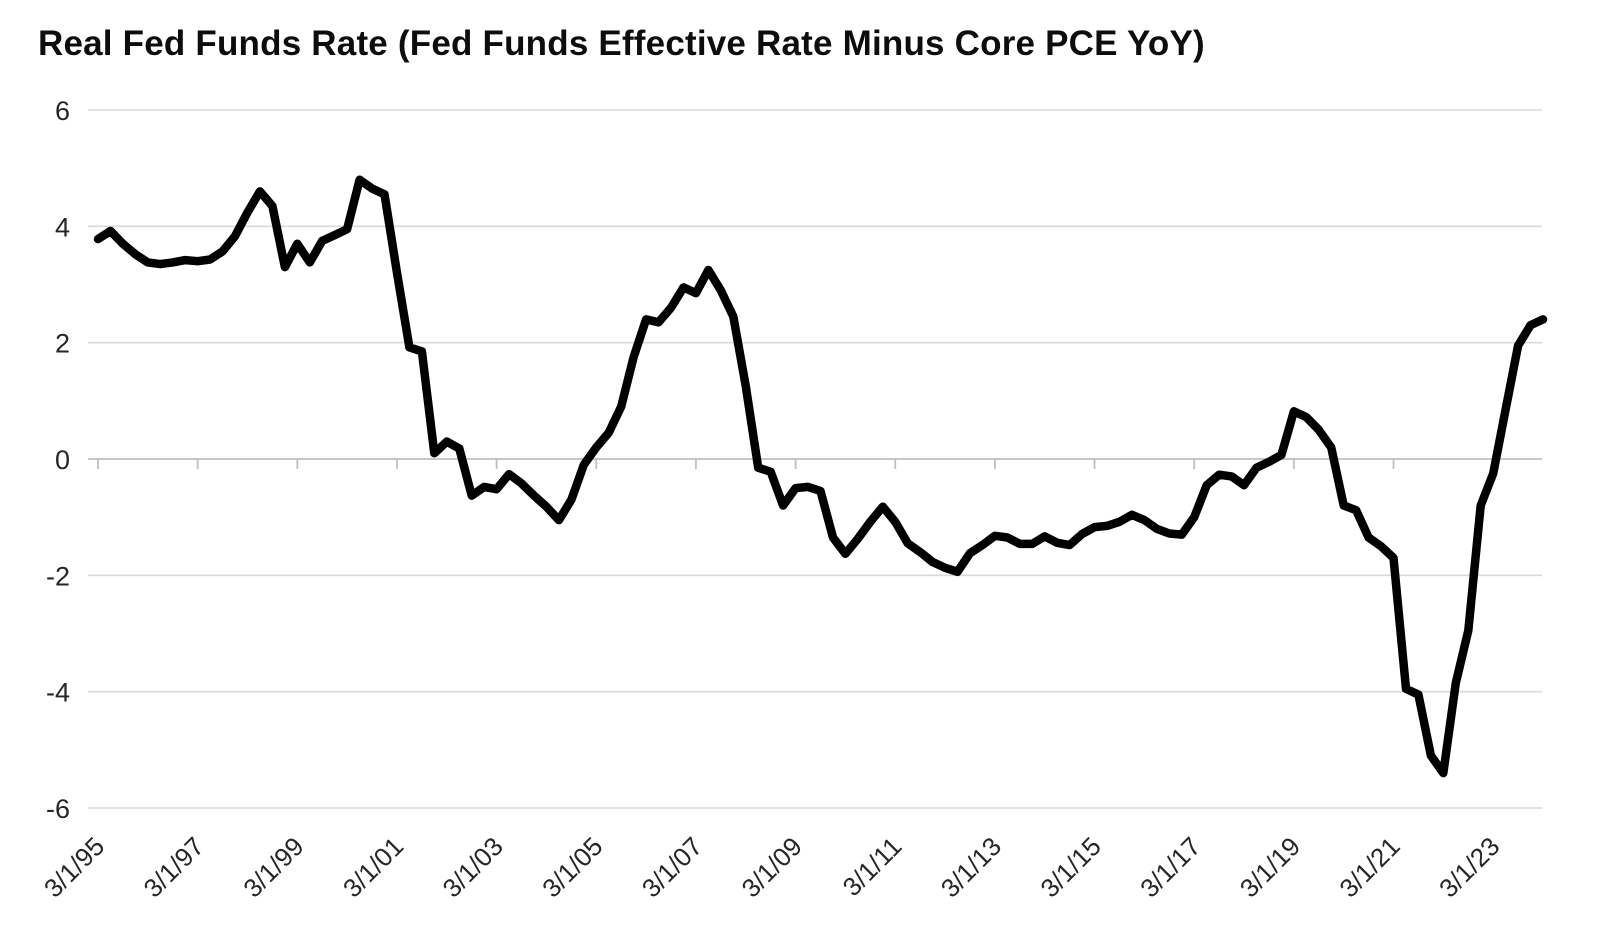  I want to click on x-tick-label-3/1/97: 3/1/97, so click(174, 867).